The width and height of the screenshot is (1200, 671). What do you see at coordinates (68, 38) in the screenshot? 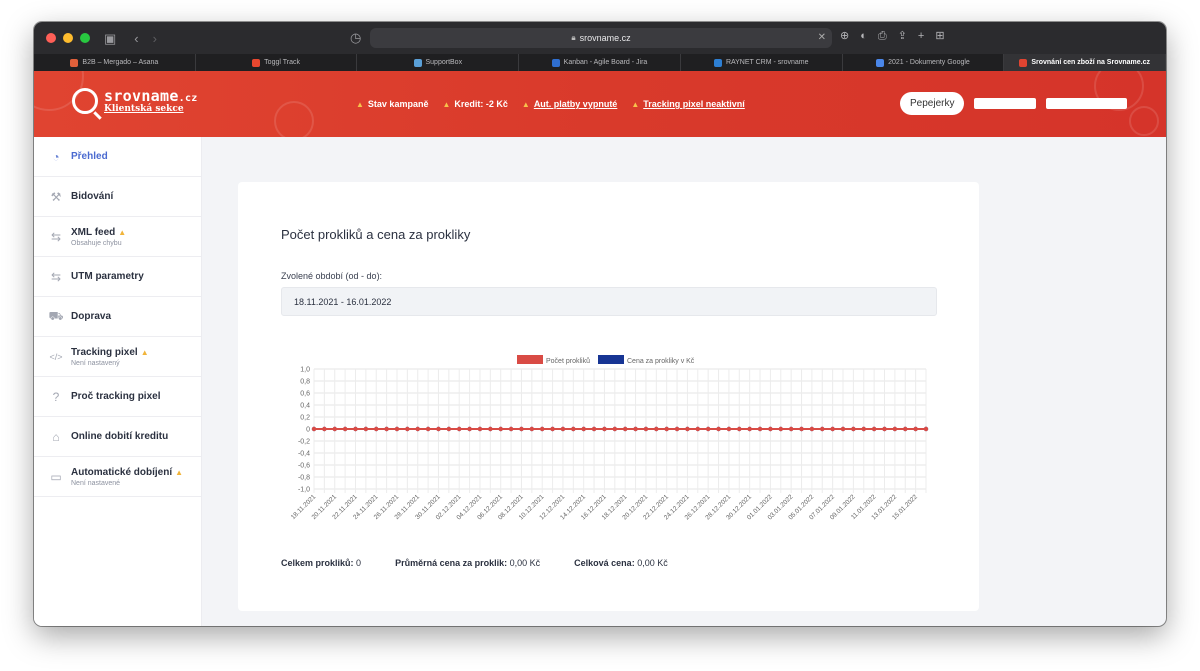
I see `minimize-window-button` at bounding box center [68, 38].